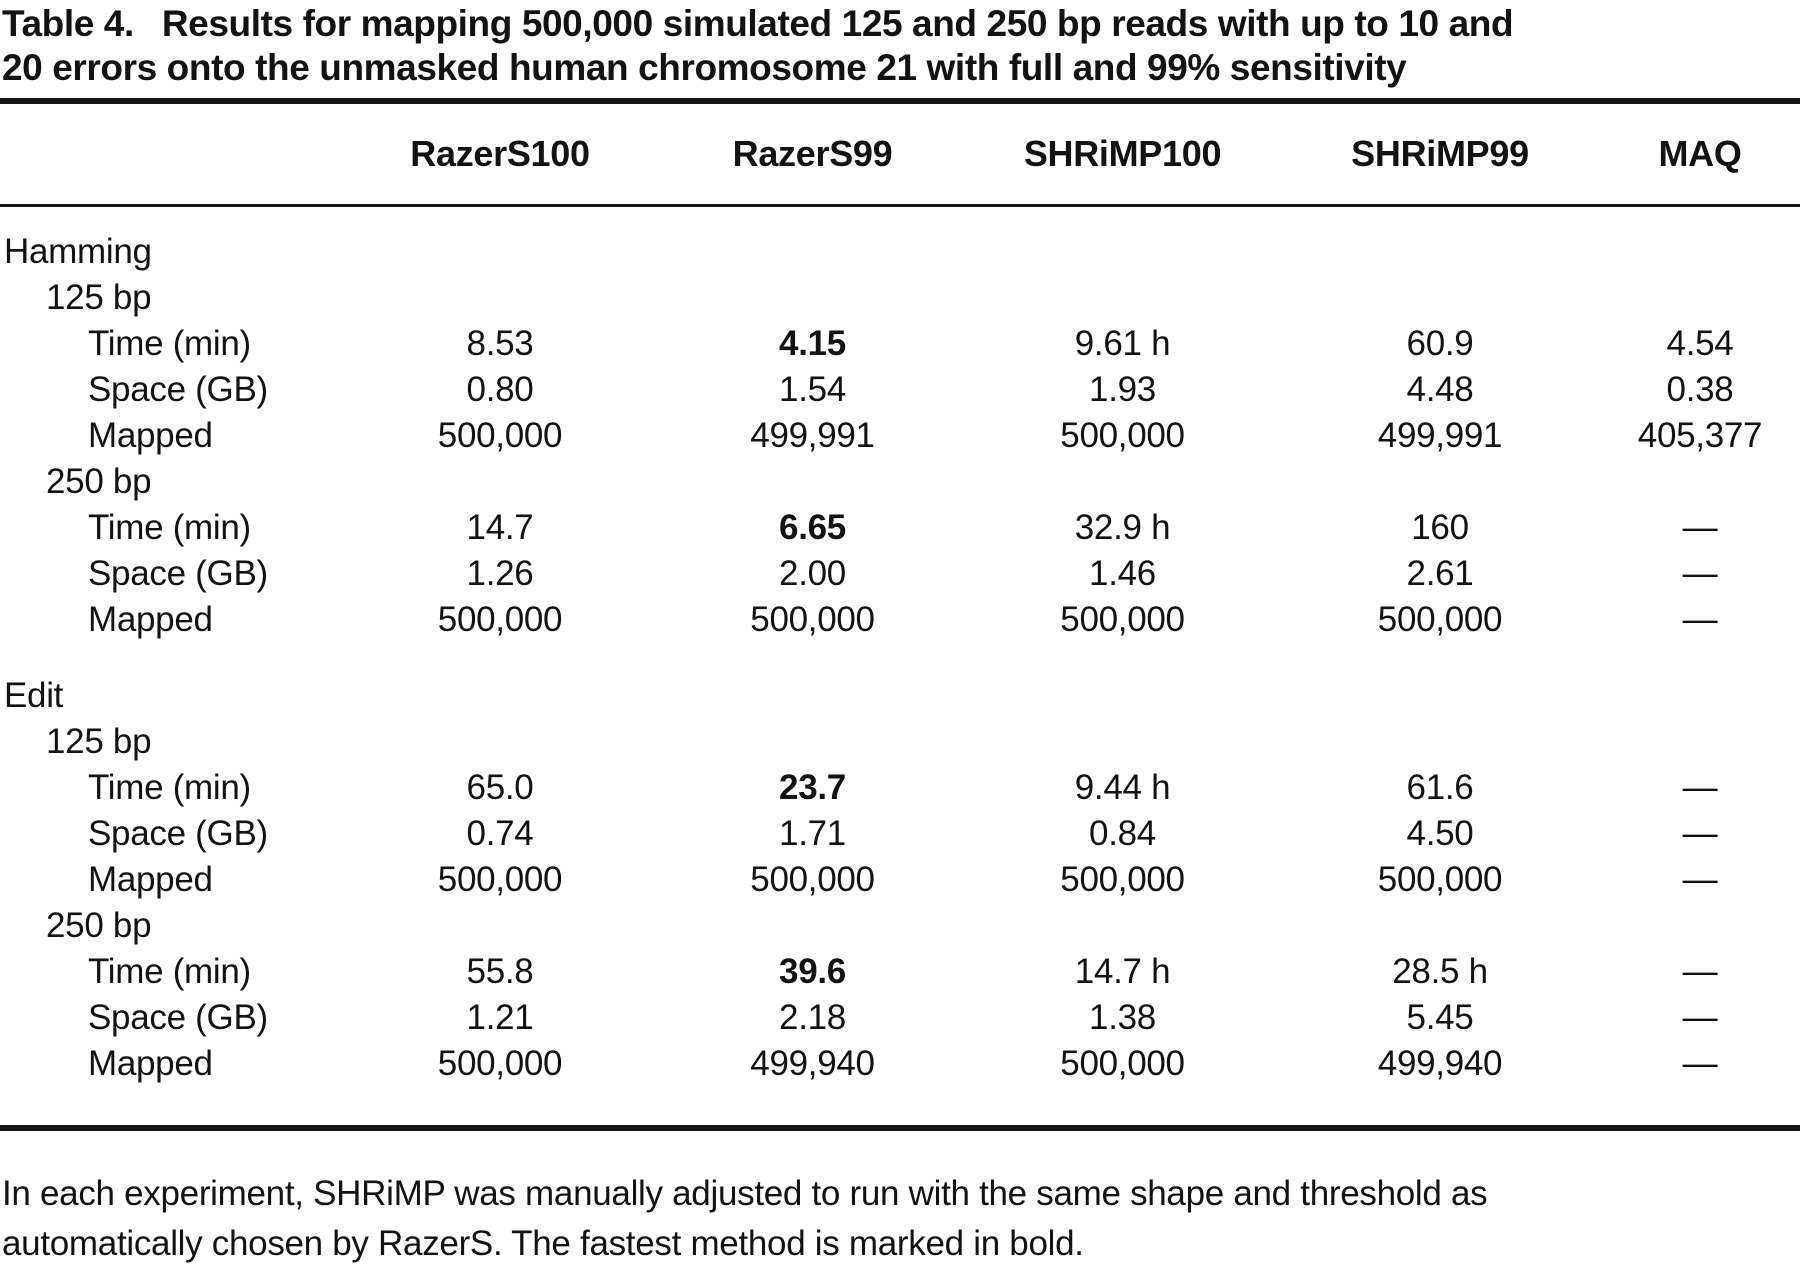 This screenshot has width=1800, height=1270. What do you see at coordinates (900, 101) in the screenshot?
I see `table-rule-top` at bounding box center [900, 101].